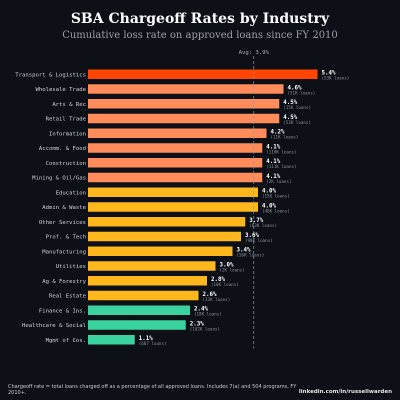  I want to click on value-label: 4.6%, so click(295, 88).